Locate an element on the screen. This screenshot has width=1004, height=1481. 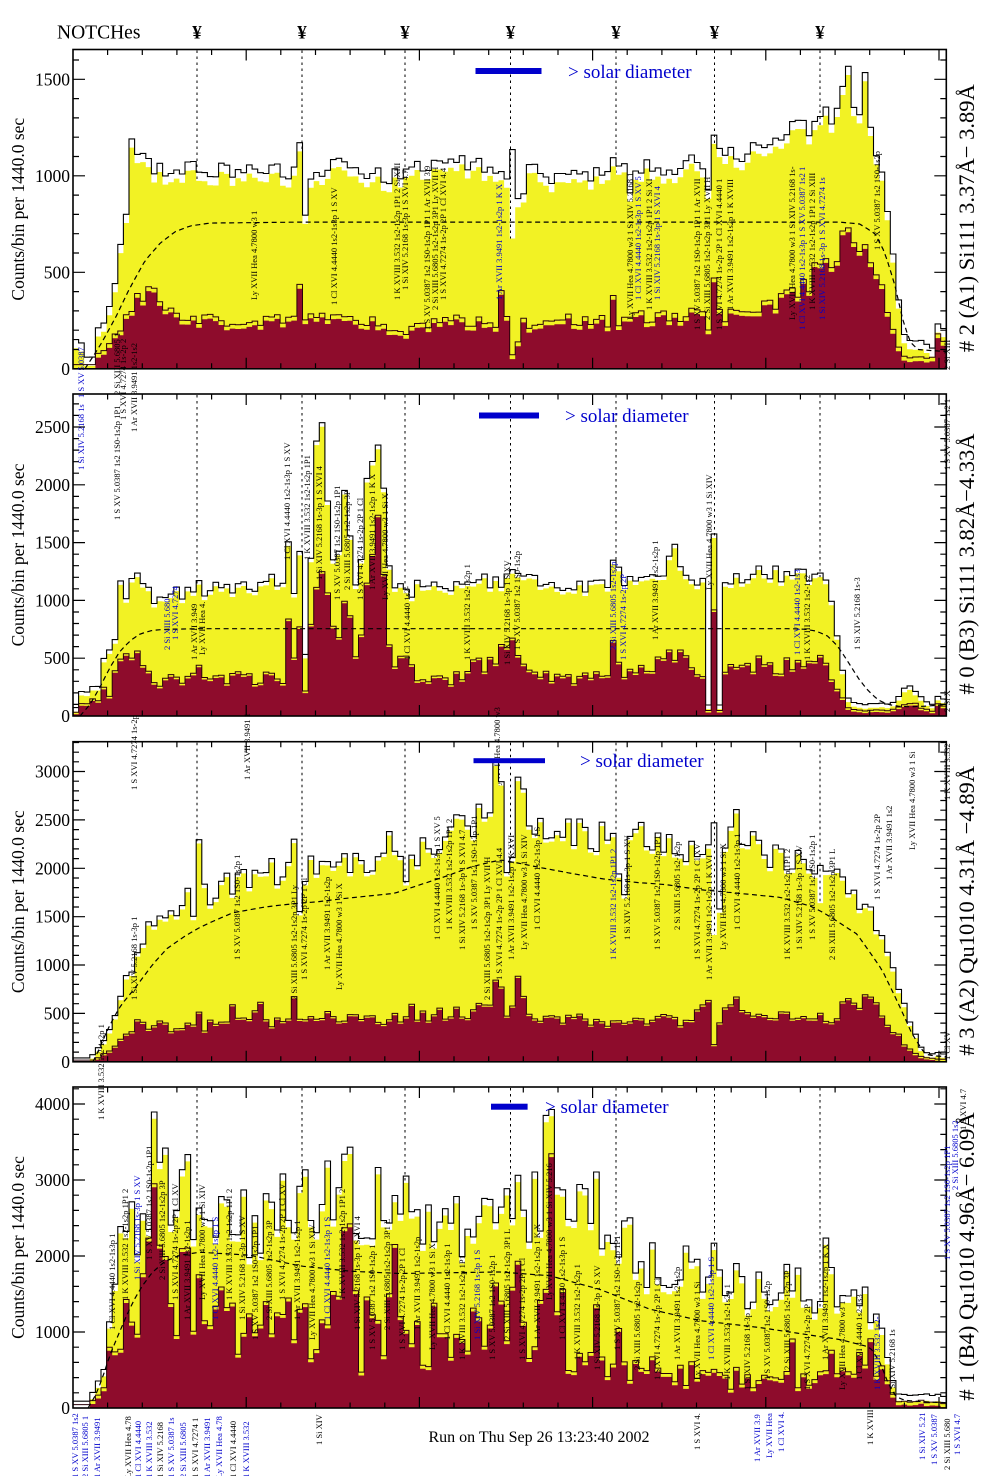
svg-text: 4000 is located at coordinates (52, 1104).